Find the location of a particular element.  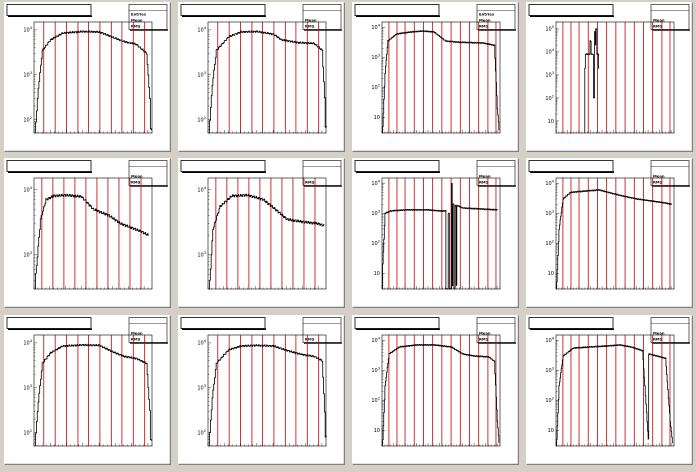

y-axis: 10⁵ 10⁴ 10³ 10² 10 is located at coordinates (552, 77).